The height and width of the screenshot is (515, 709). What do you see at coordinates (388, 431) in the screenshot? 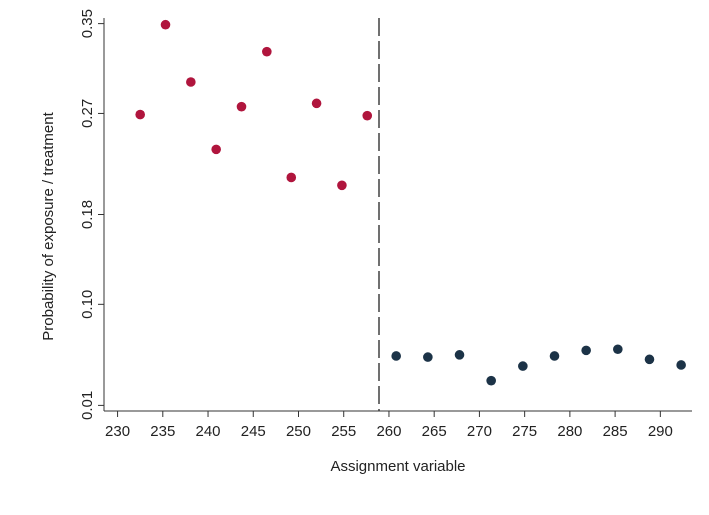
I see `x-tick-label: 260` at bounding box center [388, 431].